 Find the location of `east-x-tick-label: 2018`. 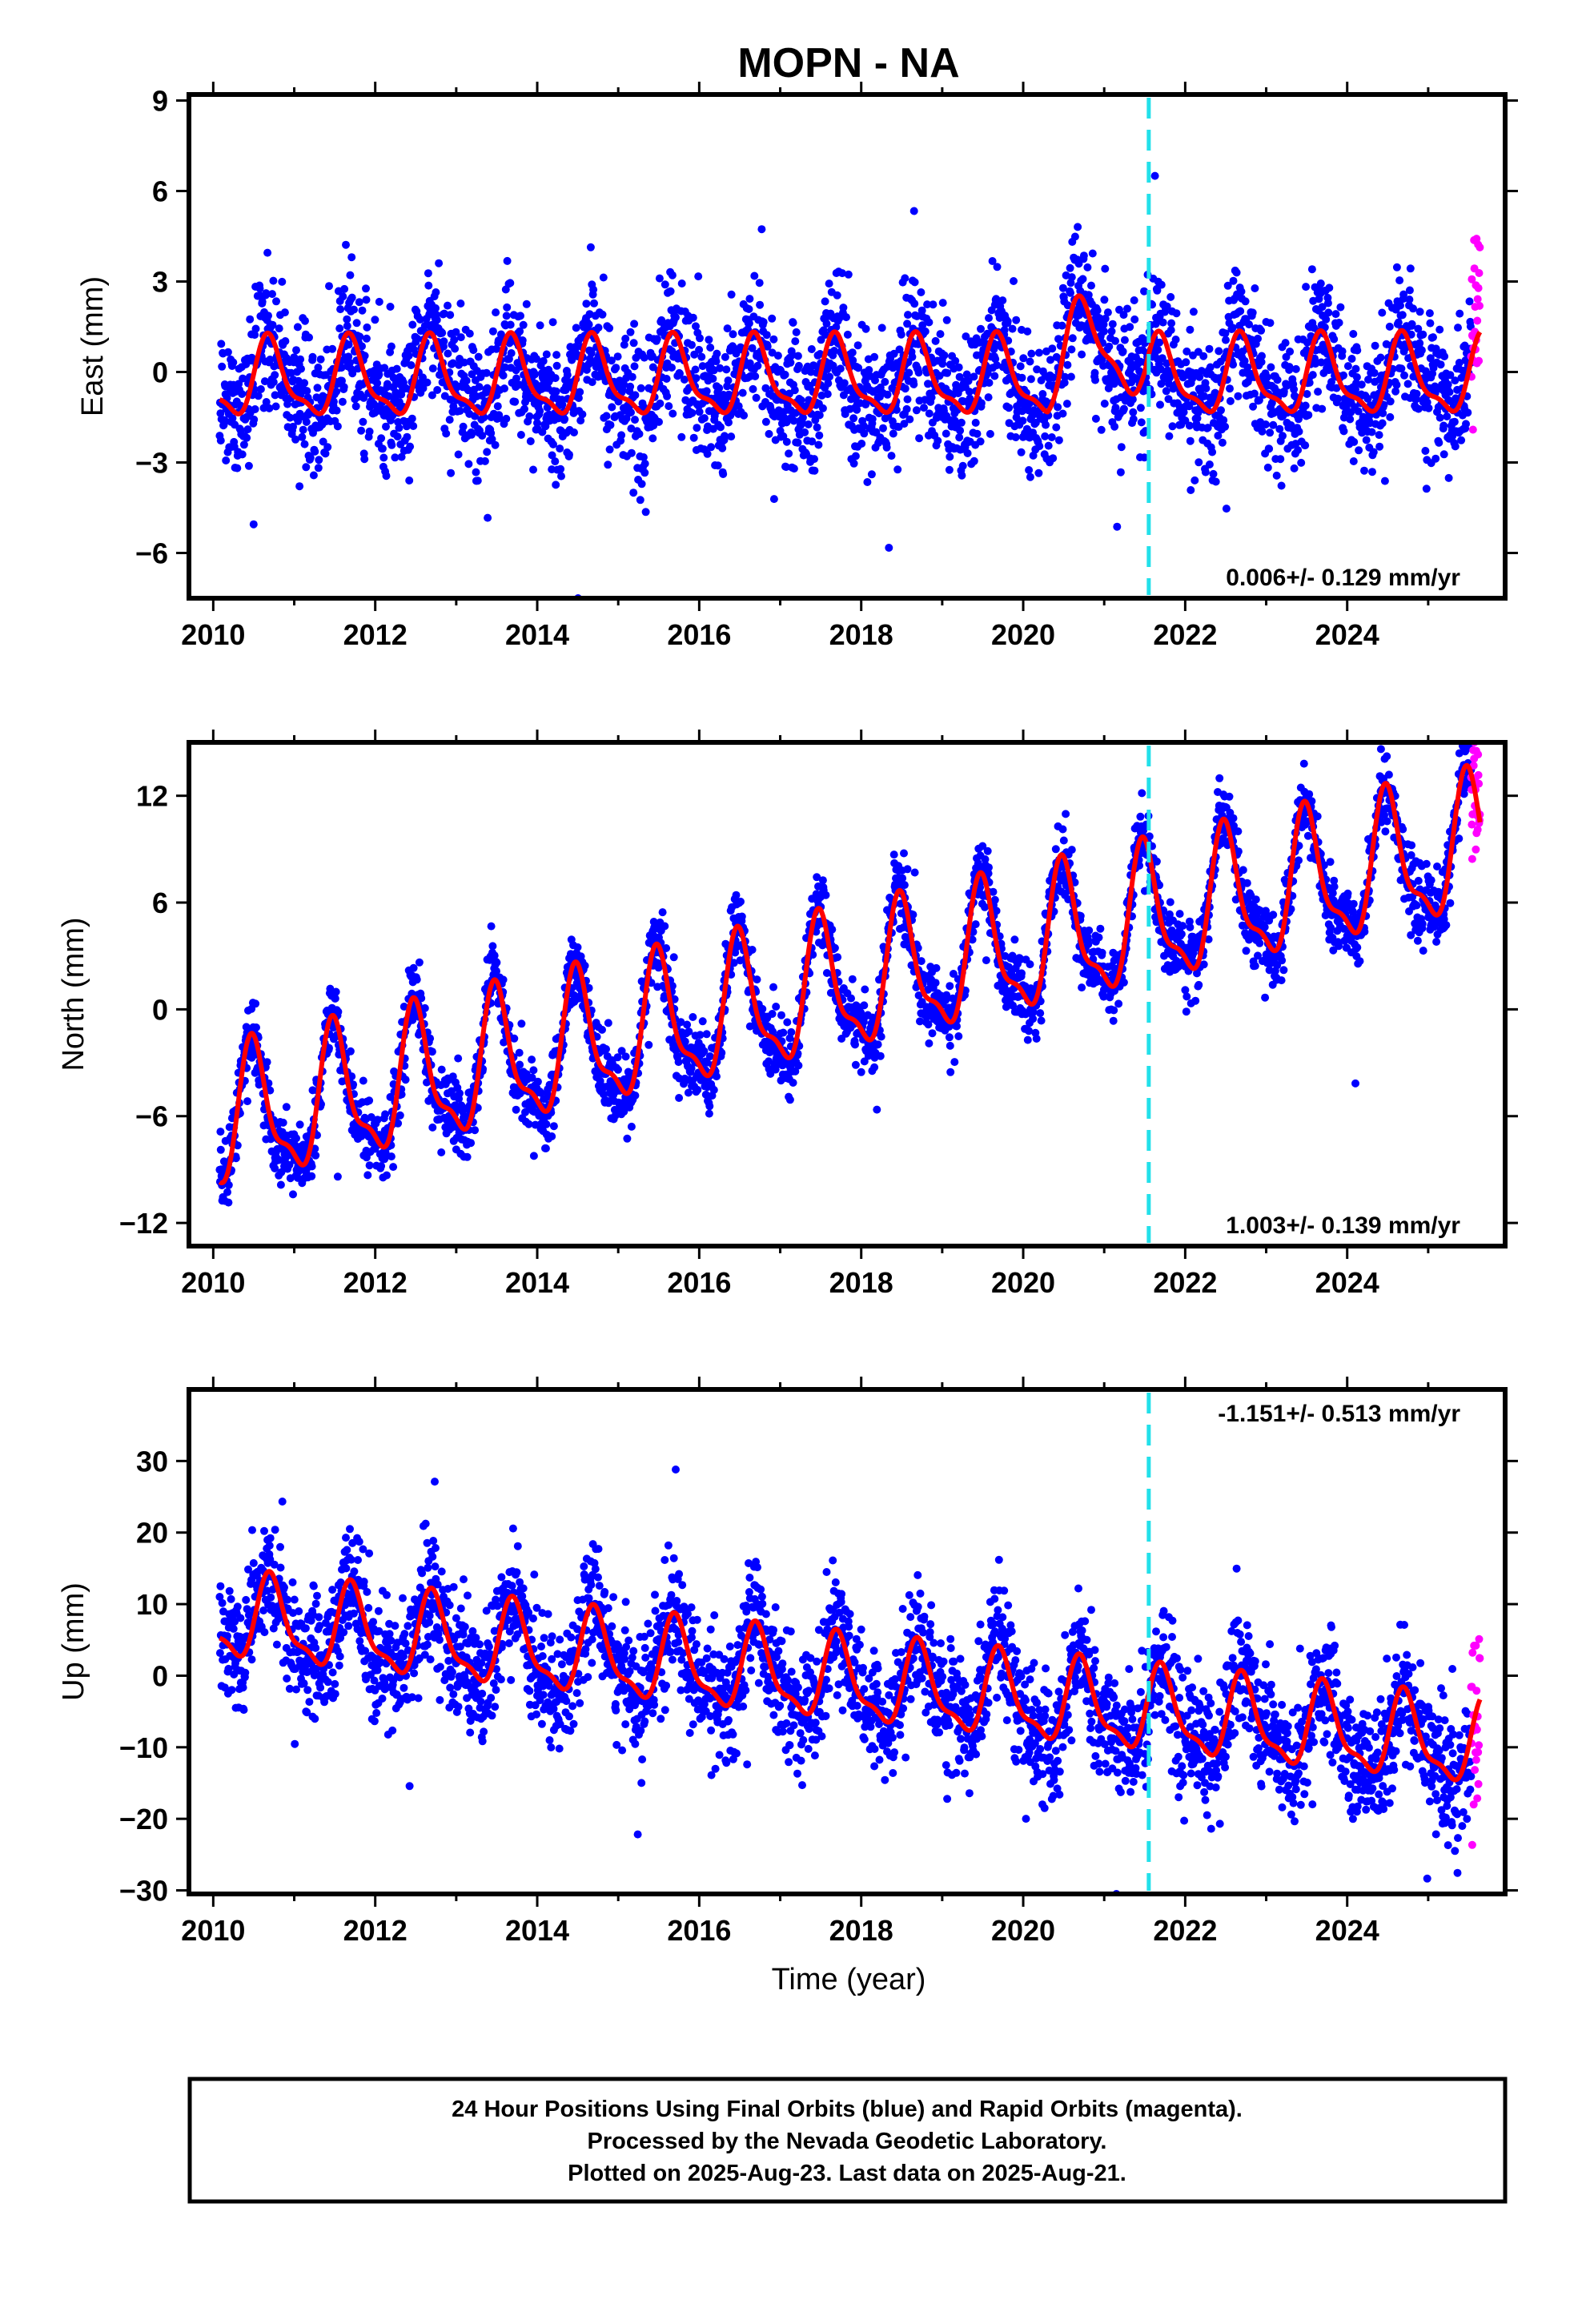

east-x-tick-label: 2018 is located at coordinates (861, 634).